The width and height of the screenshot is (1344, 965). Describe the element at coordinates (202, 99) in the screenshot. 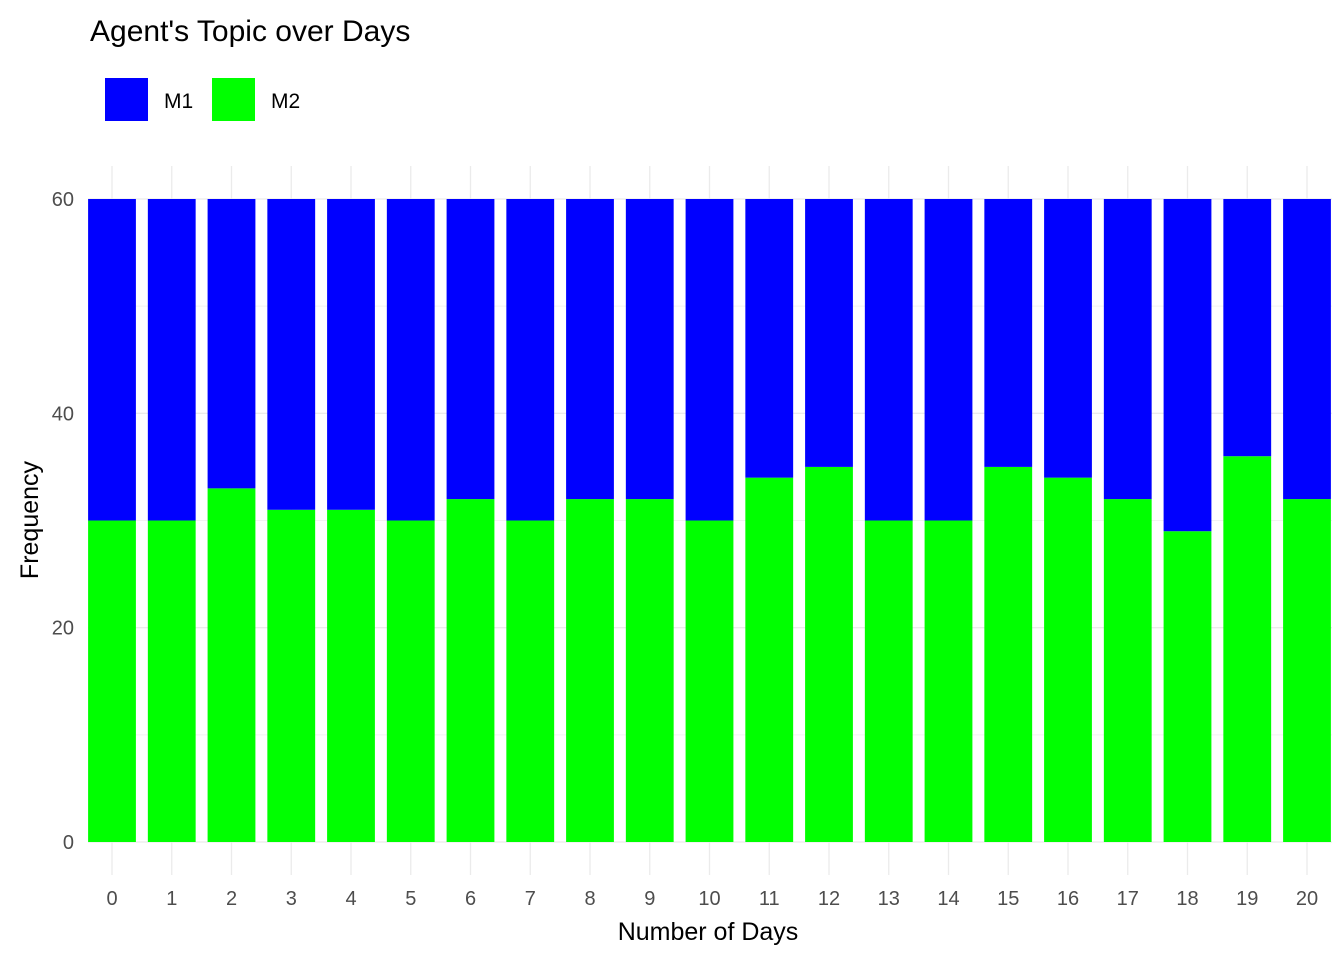

I see `legend: M1 M2` at that location.